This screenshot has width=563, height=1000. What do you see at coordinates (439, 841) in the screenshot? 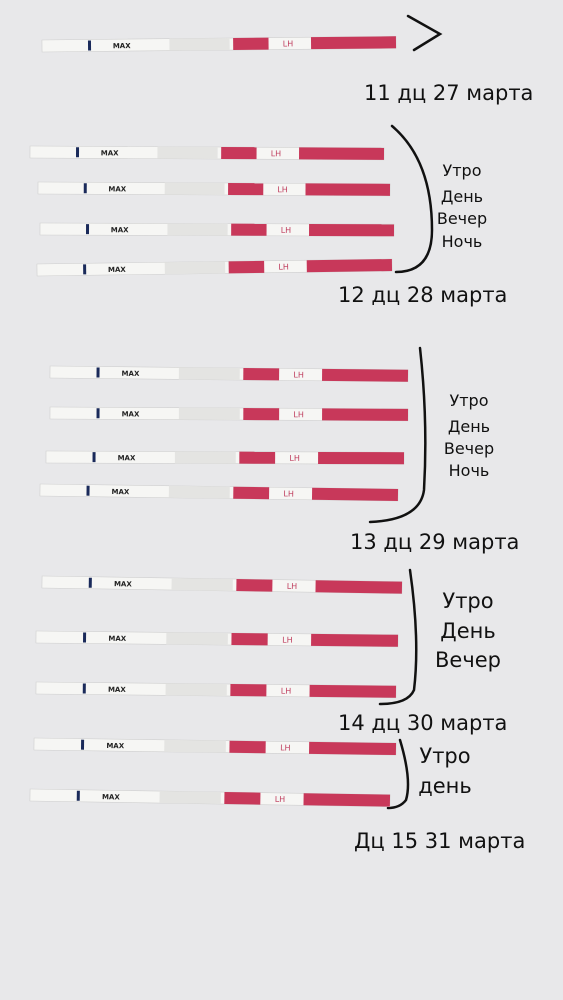
I see `date-label: Дц 15 31 марта` at bounding box center [439, 841].